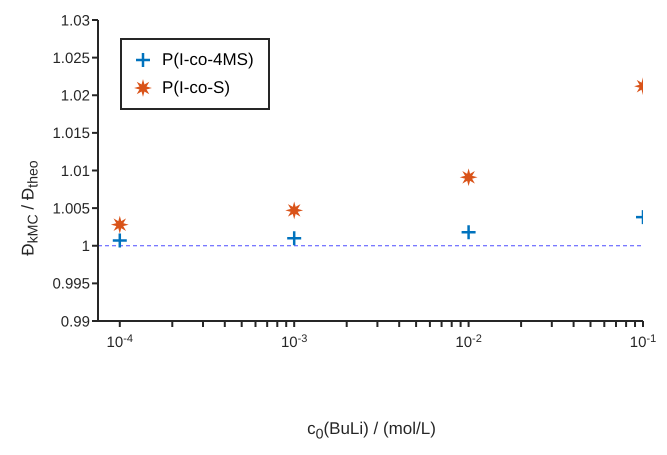  What do you see at coordinates (468, 342) in the screenshot?
I see `x-tick-label: 10$^{-2}$` at bounding box center [468, 342].